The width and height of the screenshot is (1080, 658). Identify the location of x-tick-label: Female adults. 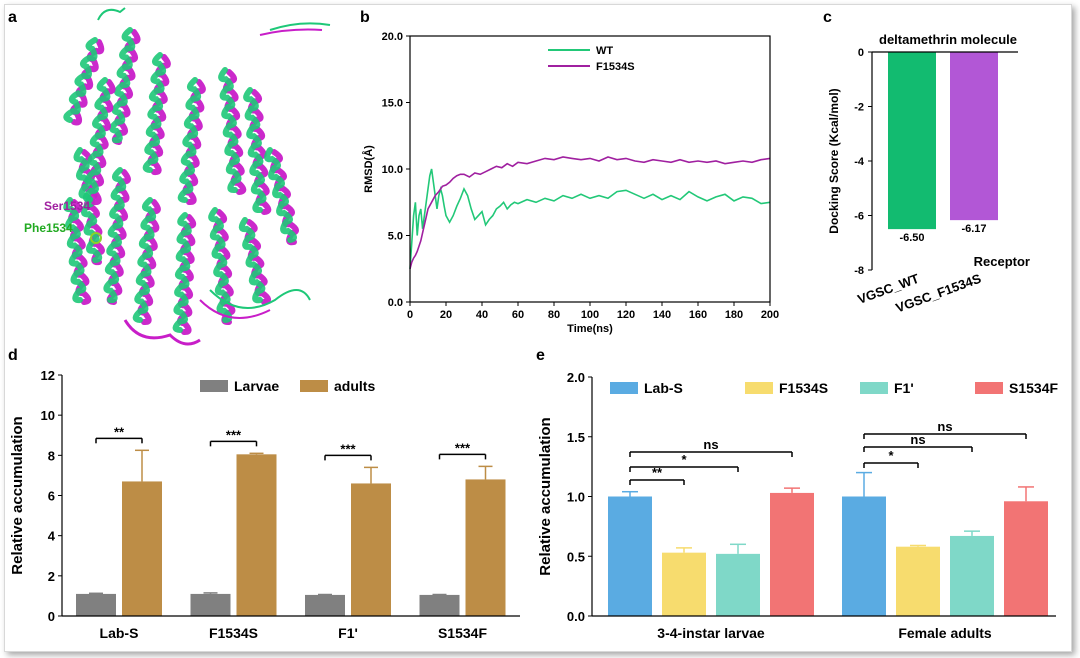
(945, 633).